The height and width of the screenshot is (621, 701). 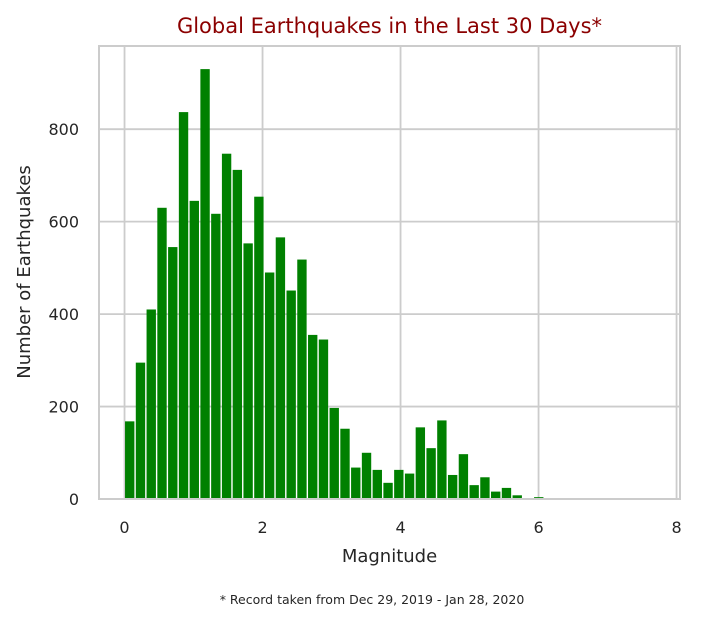 I want to click on y-tick-label: 0, so click(x=74, y=499).